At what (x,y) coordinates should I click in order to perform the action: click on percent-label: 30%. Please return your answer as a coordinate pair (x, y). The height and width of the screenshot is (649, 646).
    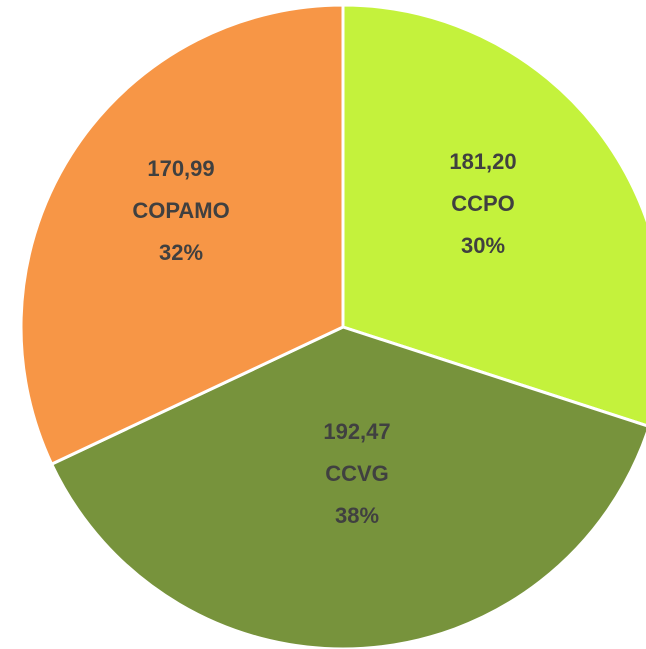
    Looking at the image, I should click on (483, 245).